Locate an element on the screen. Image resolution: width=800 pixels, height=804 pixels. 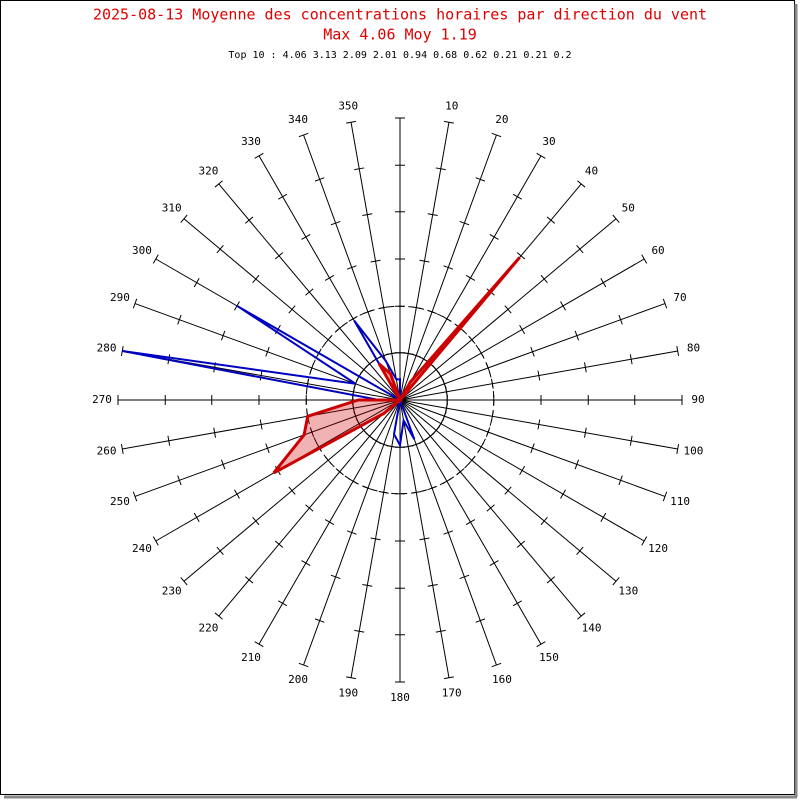
angle-label: 120 is located at coordinates (658, 548).